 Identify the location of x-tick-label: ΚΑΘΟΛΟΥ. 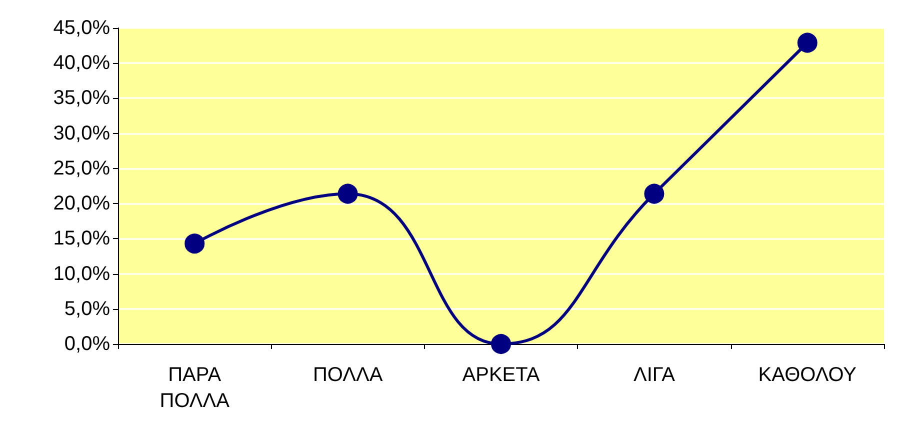
(807, 375).